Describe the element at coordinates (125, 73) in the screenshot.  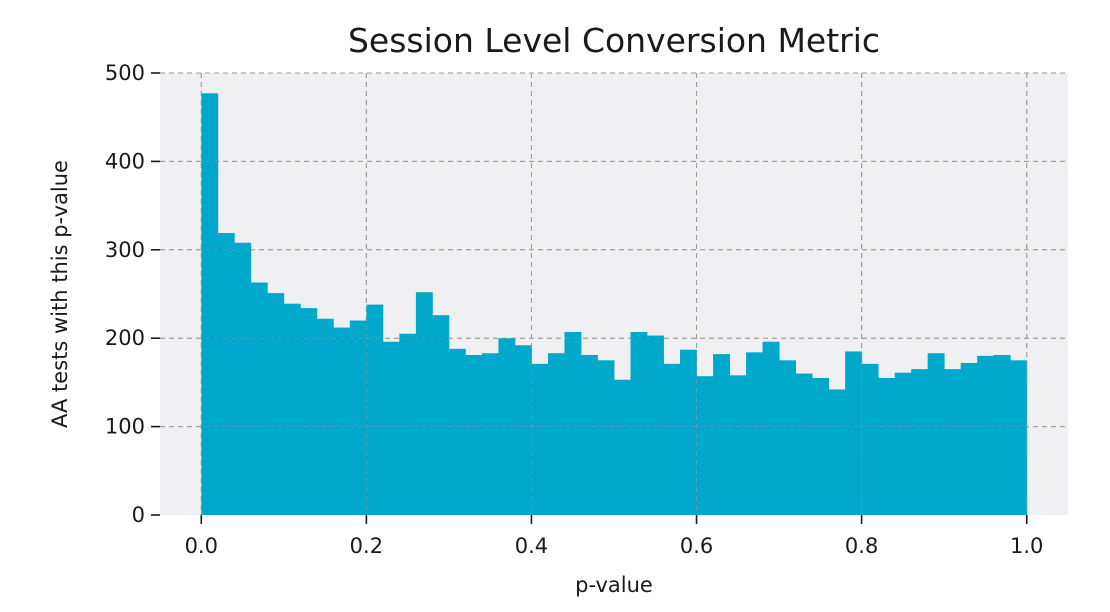
I see `y-tick-label: 500` at that location.